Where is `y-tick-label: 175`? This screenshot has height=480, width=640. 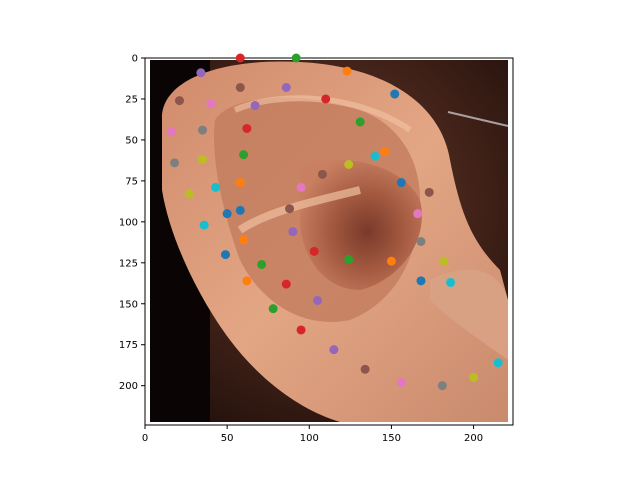
y-tick-label: 175 is located at coordinates (128, 345).